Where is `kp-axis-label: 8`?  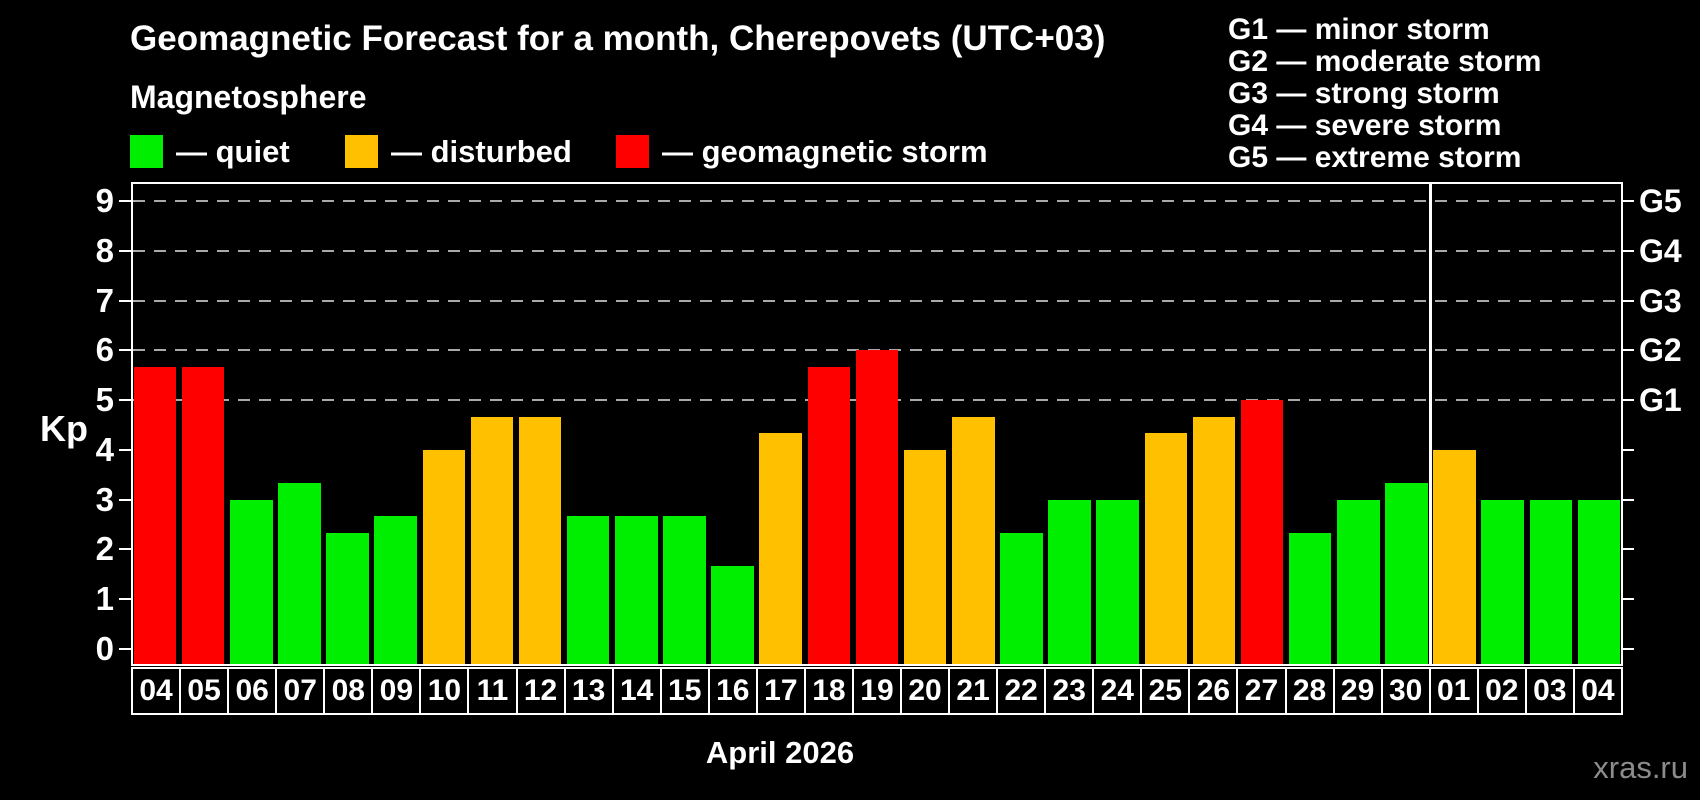
kp-axis-label: 8 is located at coordinates (104, 250).